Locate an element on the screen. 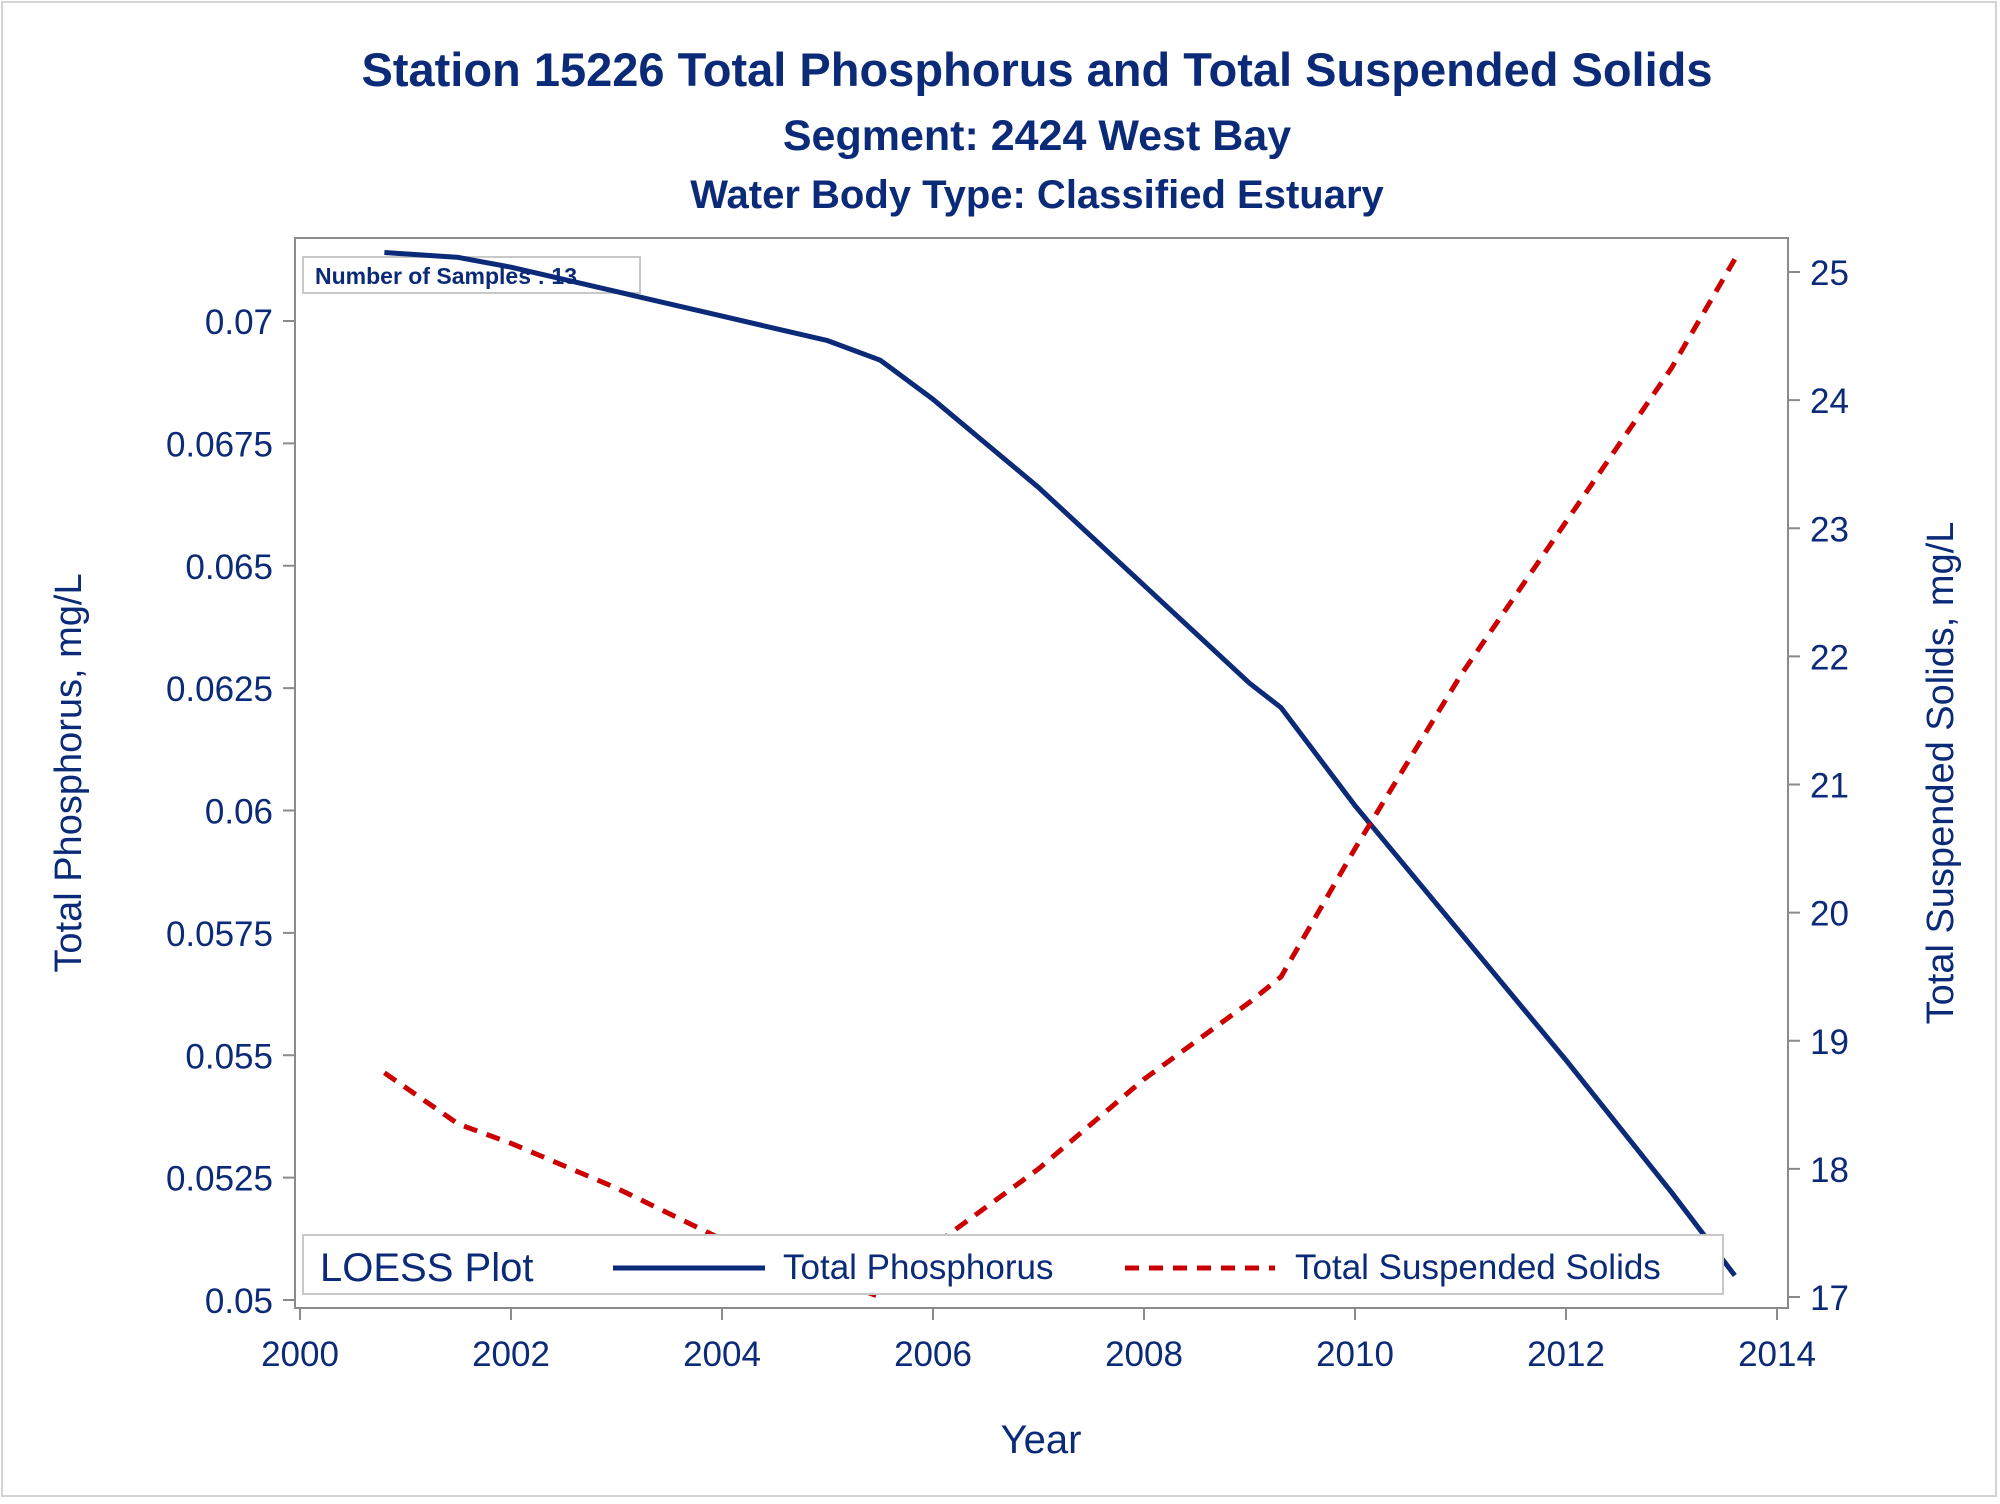 This screenshot has height=1504, width=2000. legend-title: LOESS Plot is located at coordinates (426, 1268).